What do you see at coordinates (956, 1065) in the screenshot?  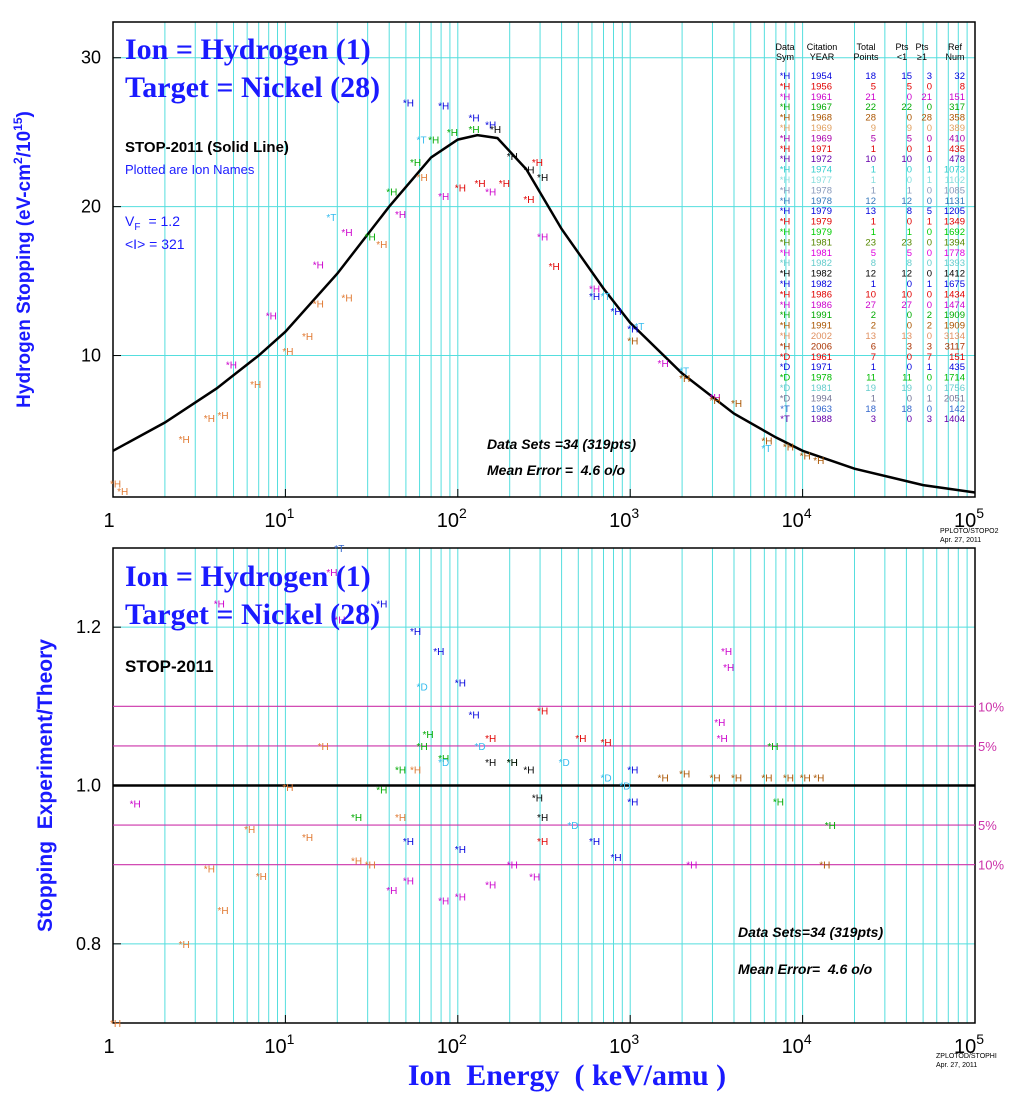 I see `plot-stamp: Apr. 27, 2011` at bounding box center [956, 1065].